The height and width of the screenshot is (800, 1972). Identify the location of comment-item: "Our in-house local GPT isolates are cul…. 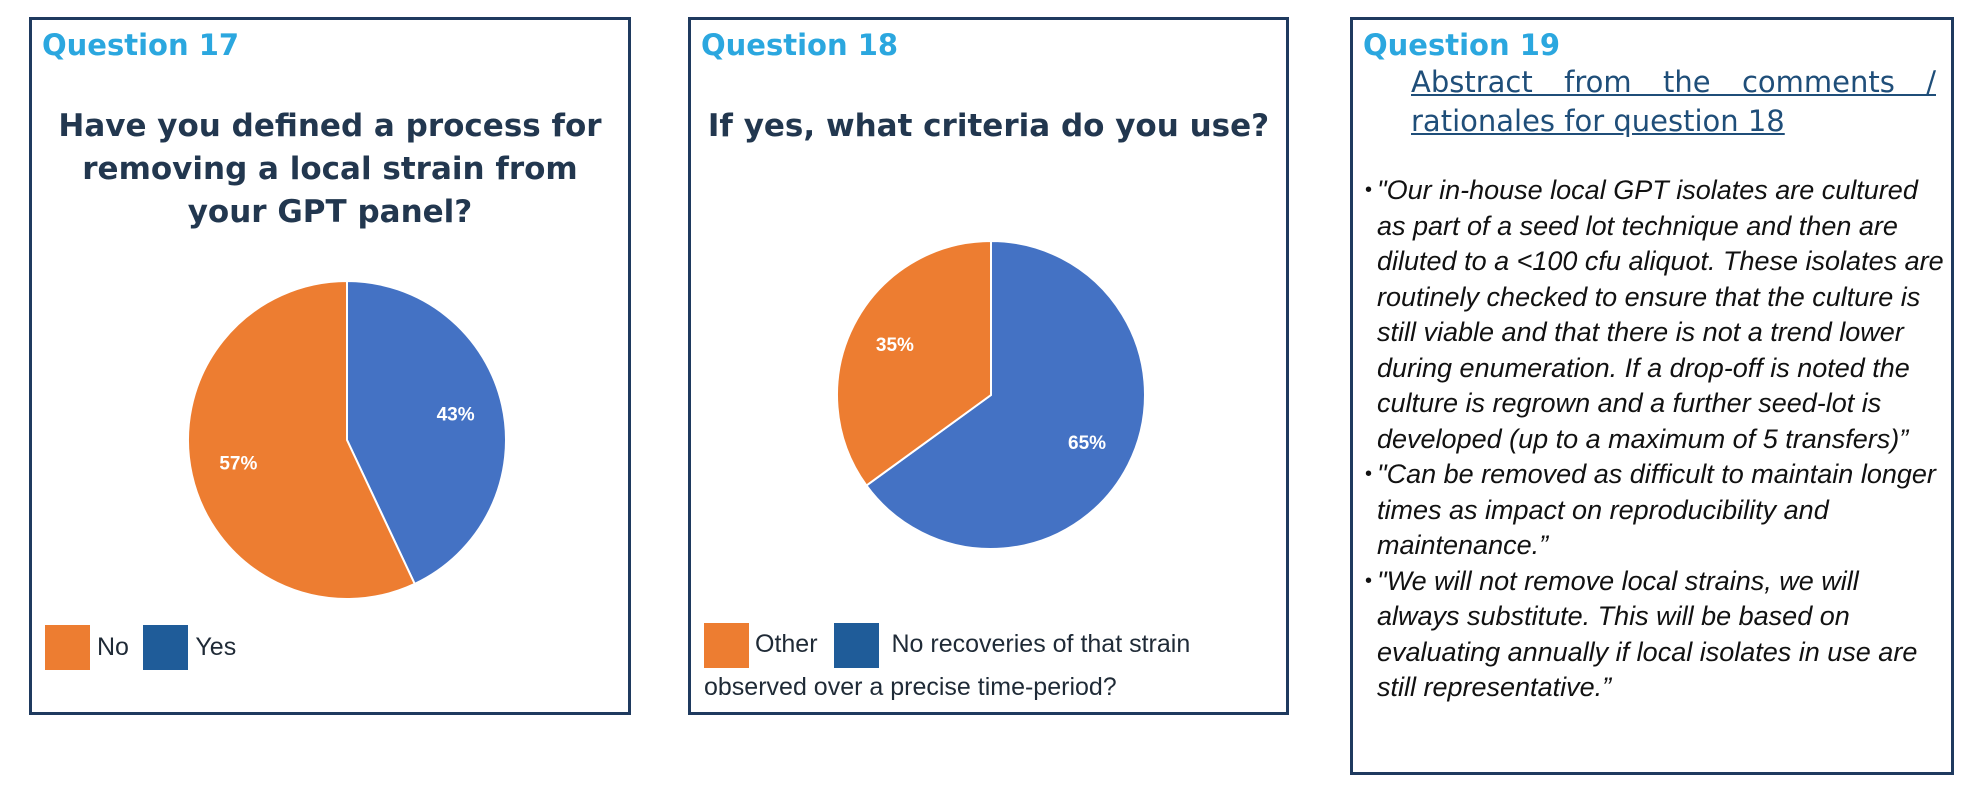
(1656, 315).